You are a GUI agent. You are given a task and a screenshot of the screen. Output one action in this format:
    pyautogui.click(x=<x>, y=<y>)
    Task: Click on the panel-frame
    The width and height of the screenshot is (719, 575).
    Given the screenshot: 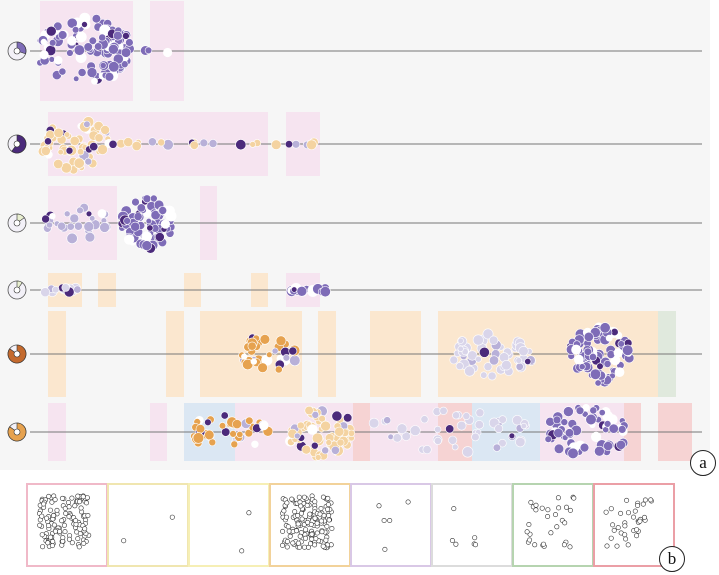 What is the action you would take?
    pyautogui.click(x=148, y=525)
    